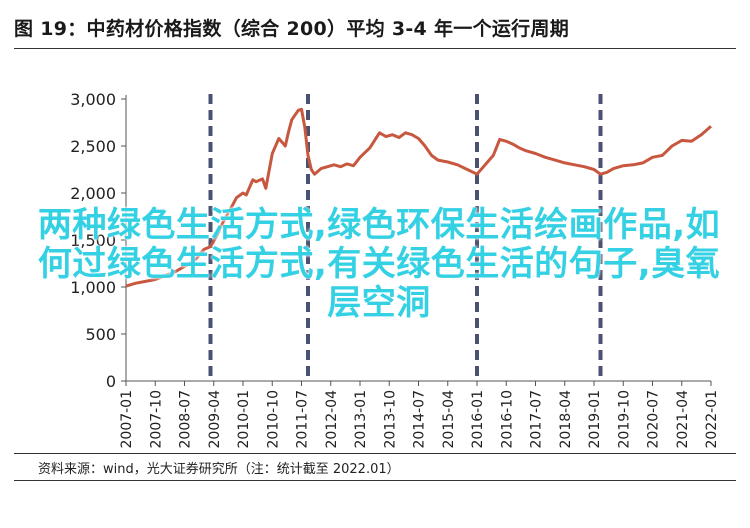 This screenshot has width=750, height=528. I want to click on y-tick-label: 2,500, so click(93, 146).